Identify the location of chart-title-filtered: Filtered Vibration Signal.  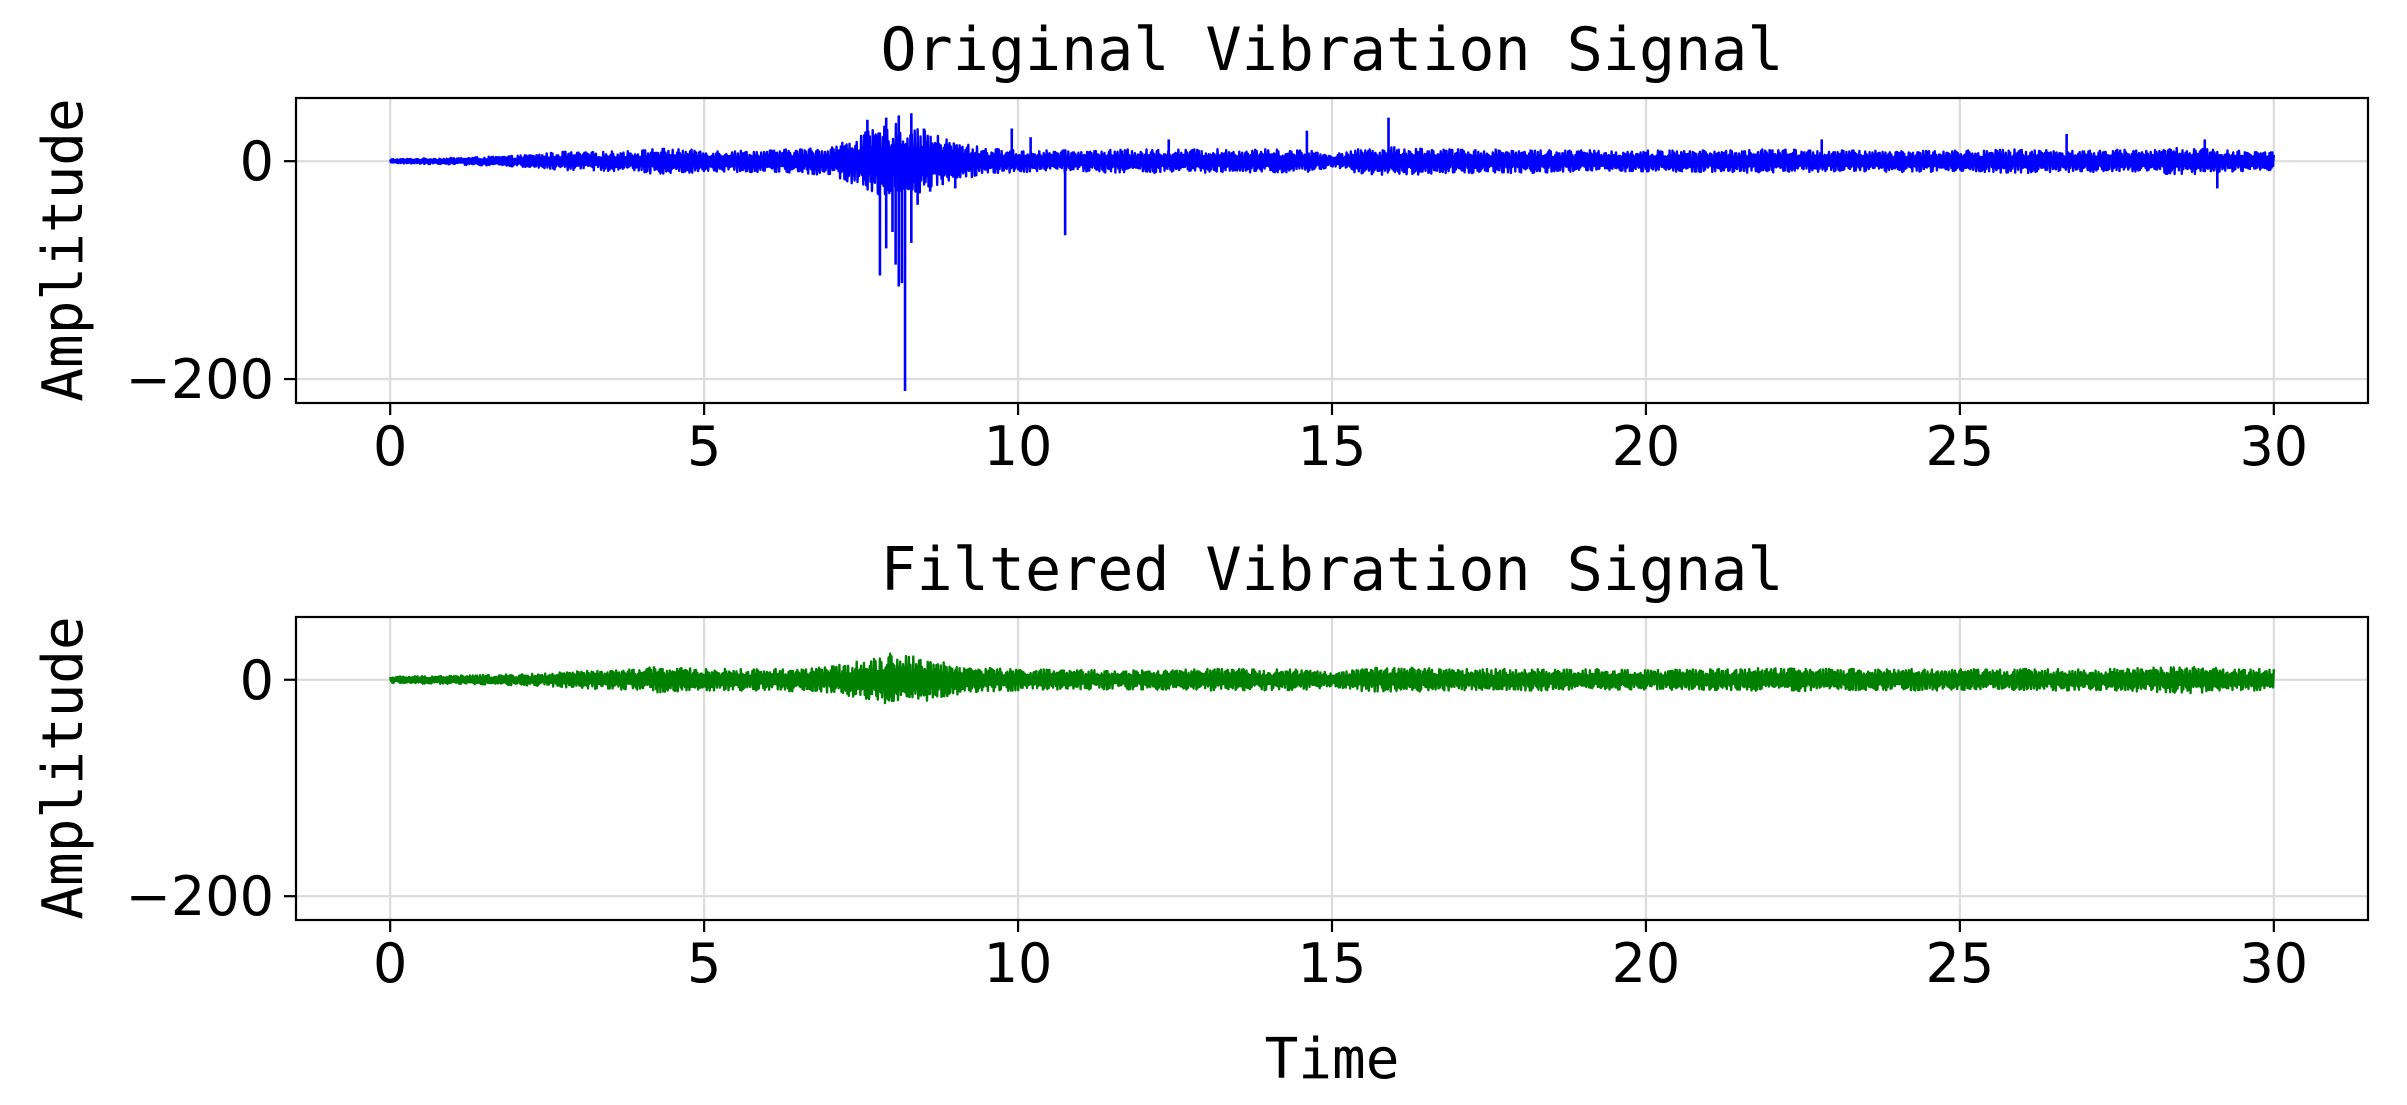
(1331, 570).